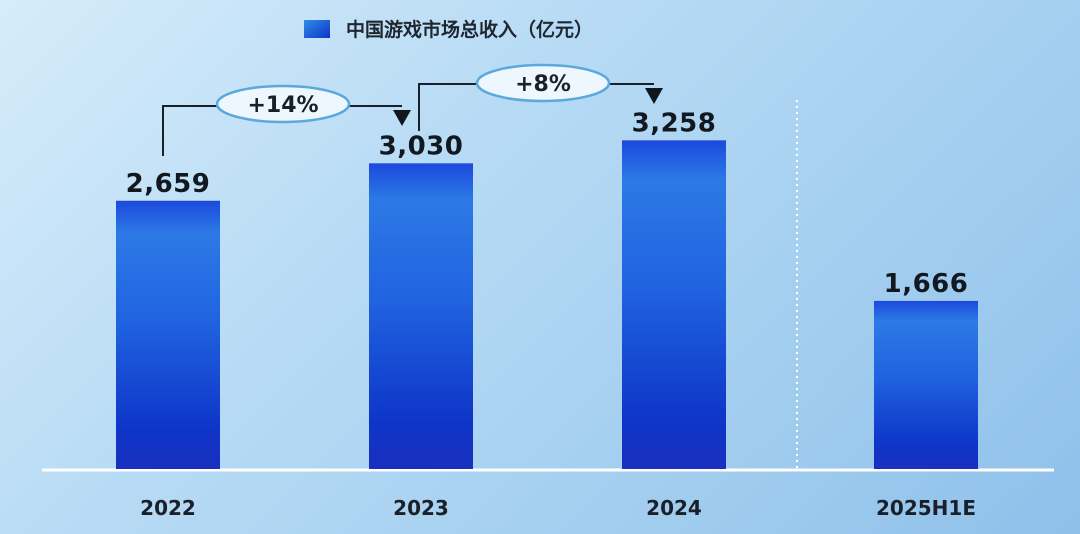  I want to click on growth-annotation-2023-2024: +8%, so click(540, 97).